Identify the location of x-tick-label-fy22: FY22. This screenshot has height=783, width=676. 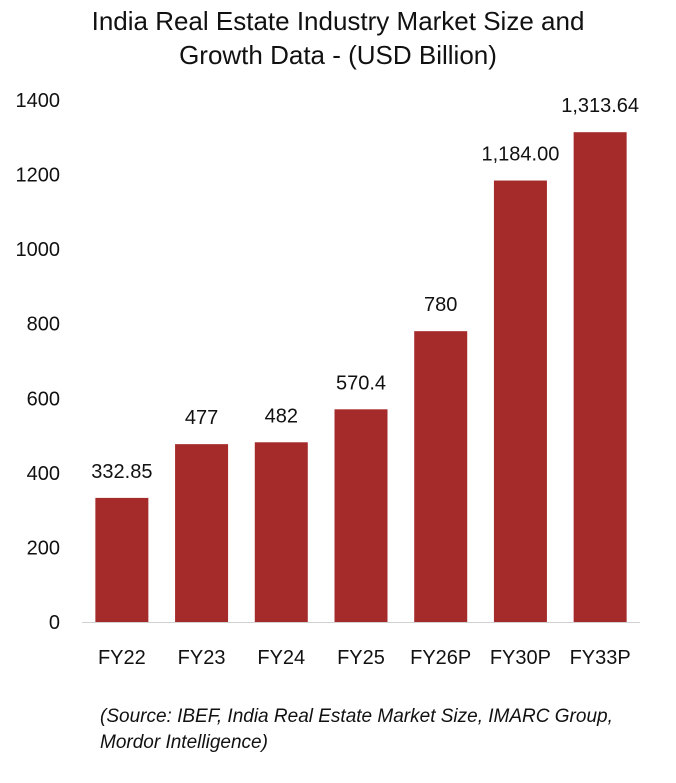
(122, 658).